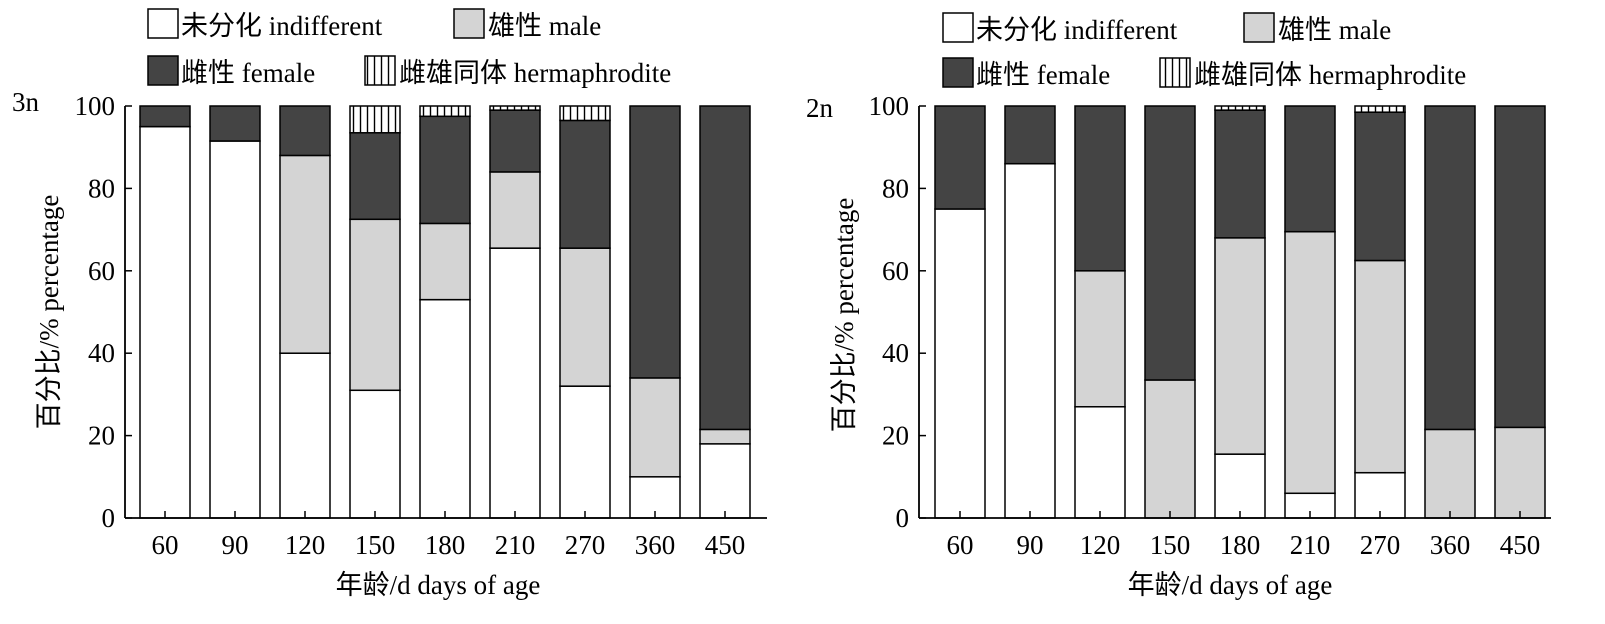 This screenshot has height=624, width=1605. I want to click on x-axis-label-3n: 年龄/d days of age, so click(438, 585).